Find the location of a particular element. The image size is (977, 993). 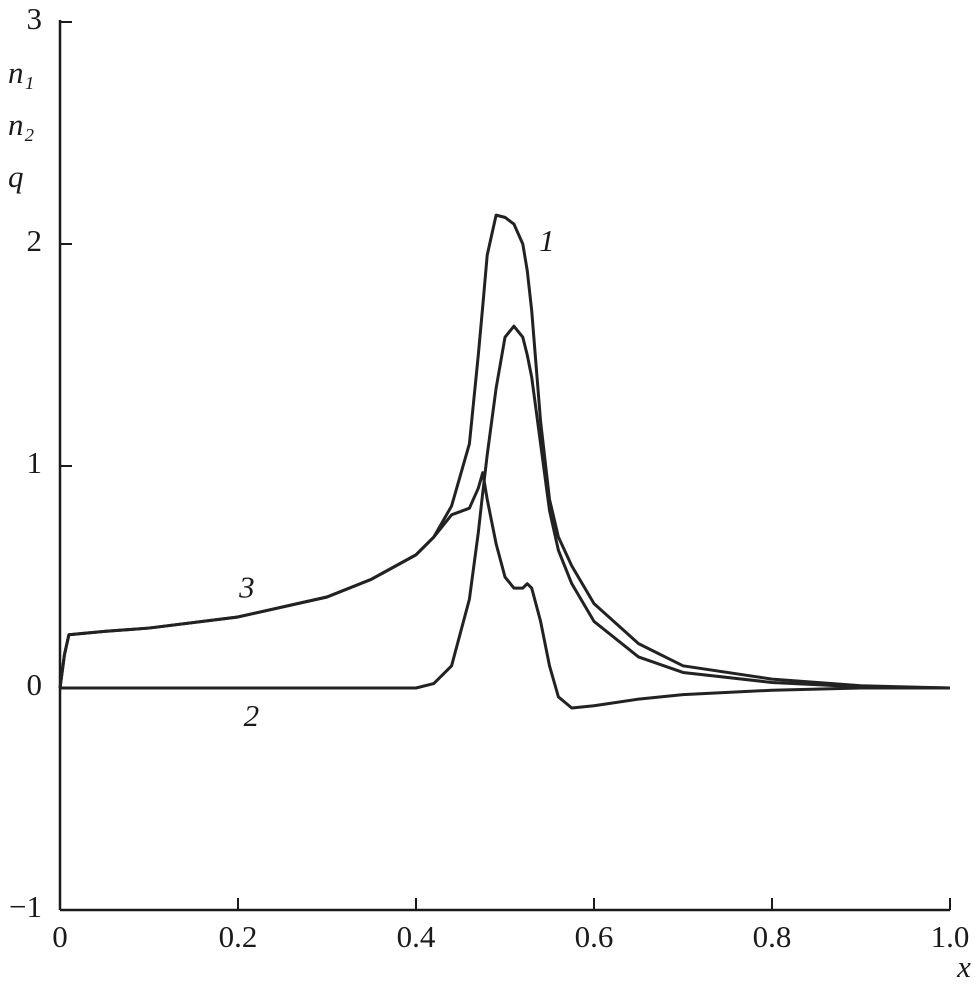

x-tick-label: 0.6 is located at coordinates (594, 936).